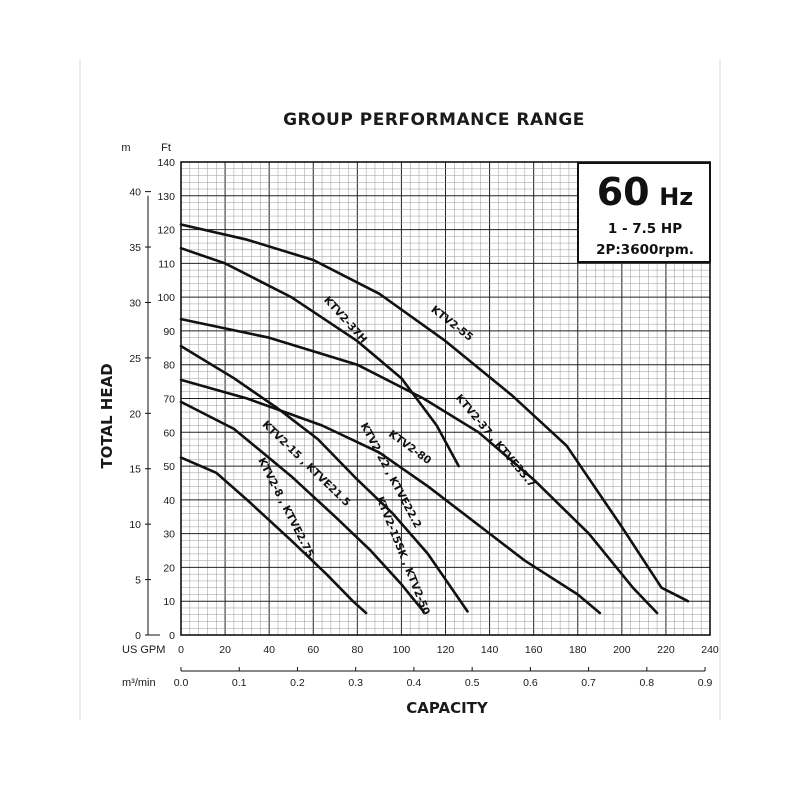  I want to click on x2-tick-label: 0.1, so click(239, 683).